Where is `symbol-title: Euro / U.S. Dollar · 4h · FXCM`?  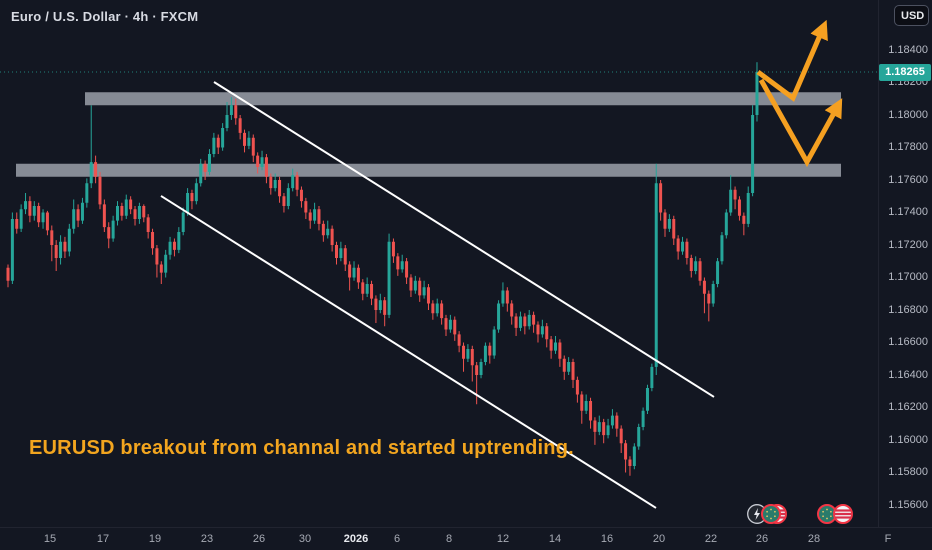
symbol-title: Euro / U.S. Dollar · 4h · FXCM is located at coordinates (105, 16).